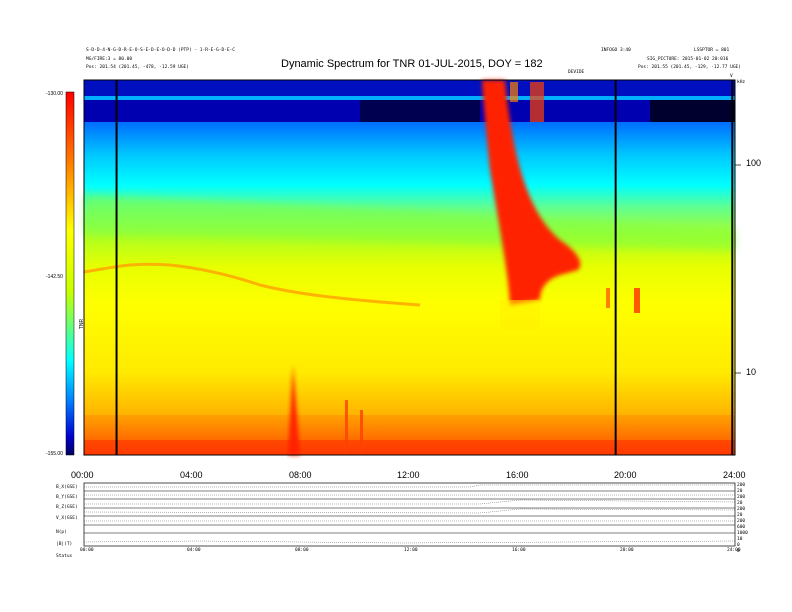  Describe the element at coordinates (738, 269) in the screenshot. I see `right-axis-ticks` at that location.